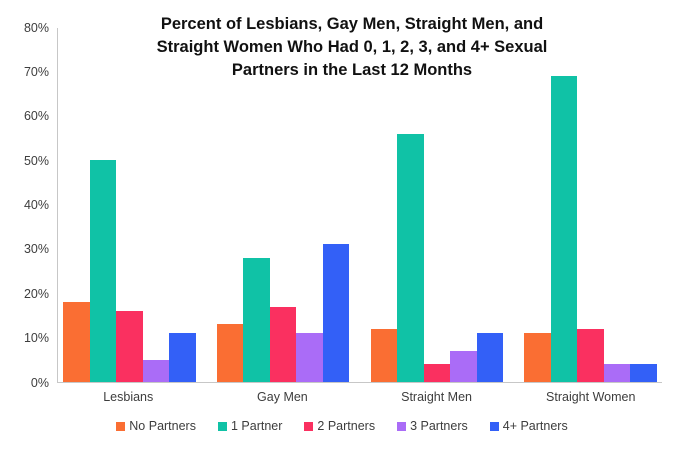  I want to click on bar-3-partners-straight-women, so click(617, 373).